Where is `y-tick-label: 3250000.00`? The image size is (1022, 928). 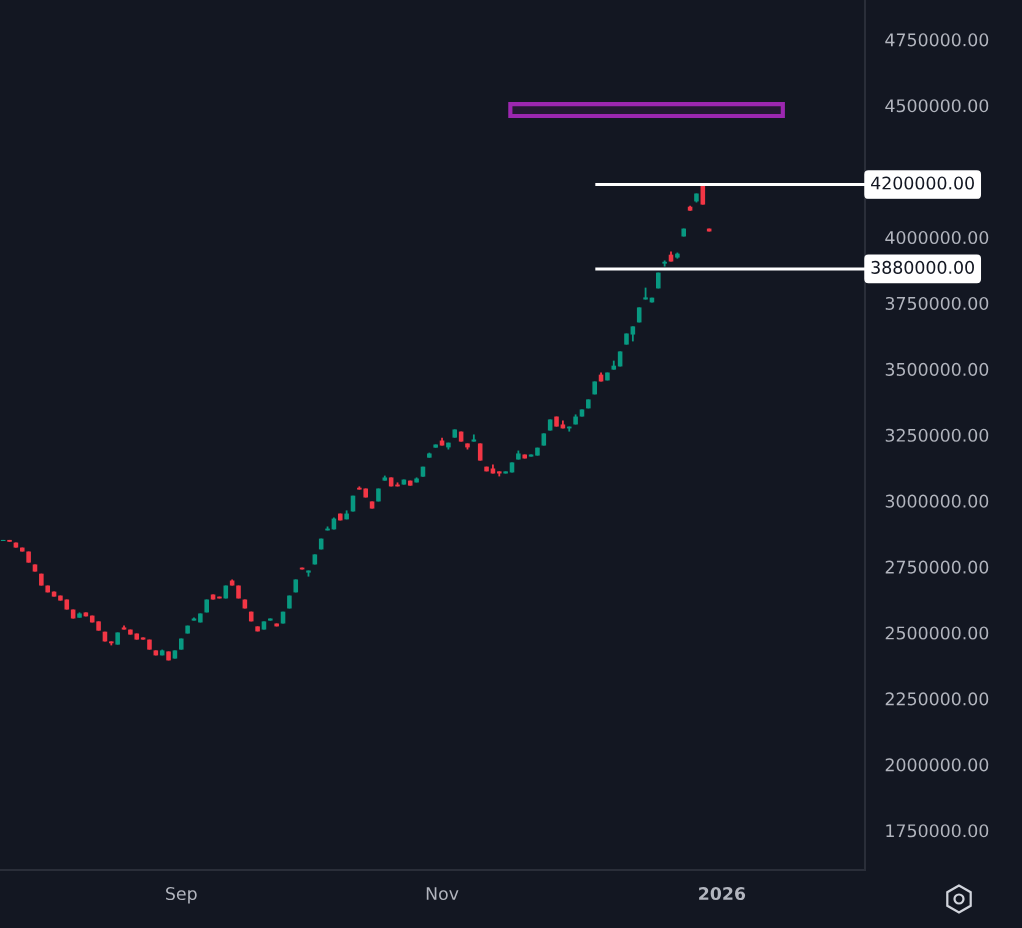
y-tick-label: 3250000.00 is located at coordinates (937, 435).